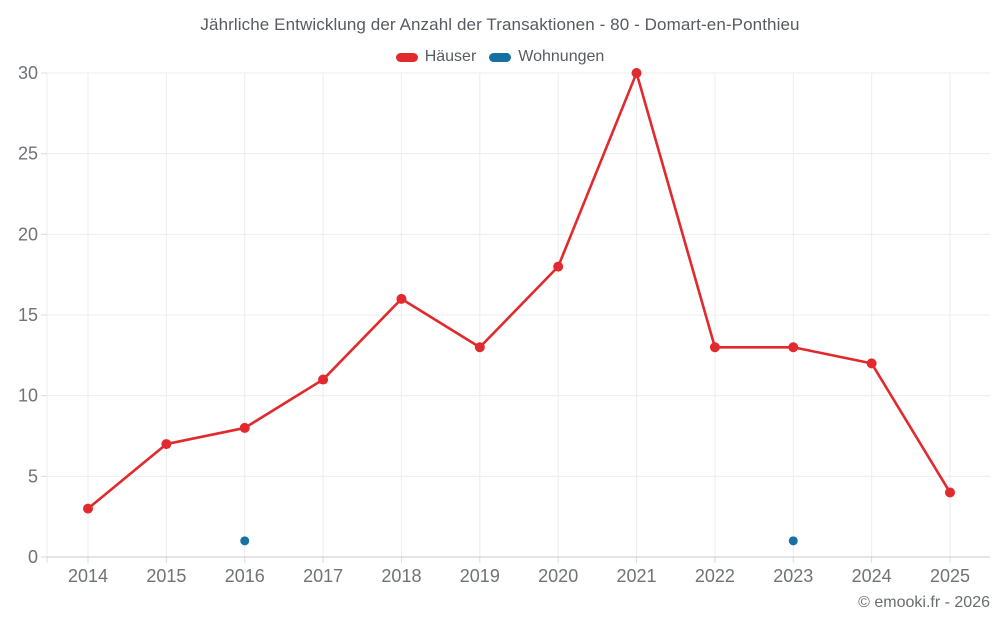  I want to click on x-axis-label: 2024, so click(872, 576).